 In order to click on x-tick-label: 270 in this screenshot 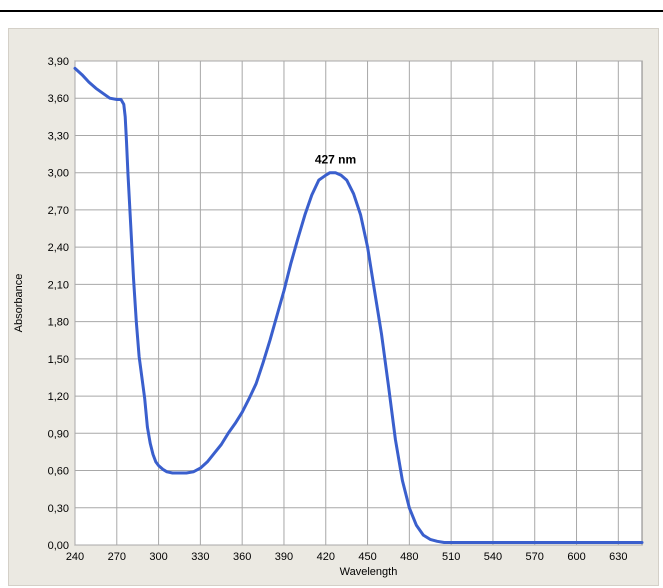, I will do `click(117, 557)`.